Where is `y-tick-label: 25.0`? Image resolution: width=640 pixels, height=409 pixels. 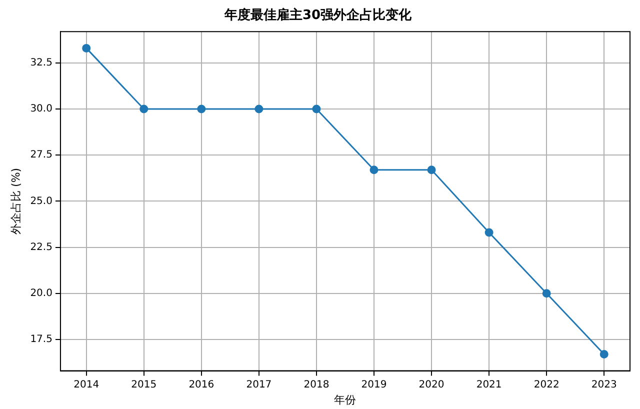
y-tick-label: 25.0 is located at coordinates (41, 201).